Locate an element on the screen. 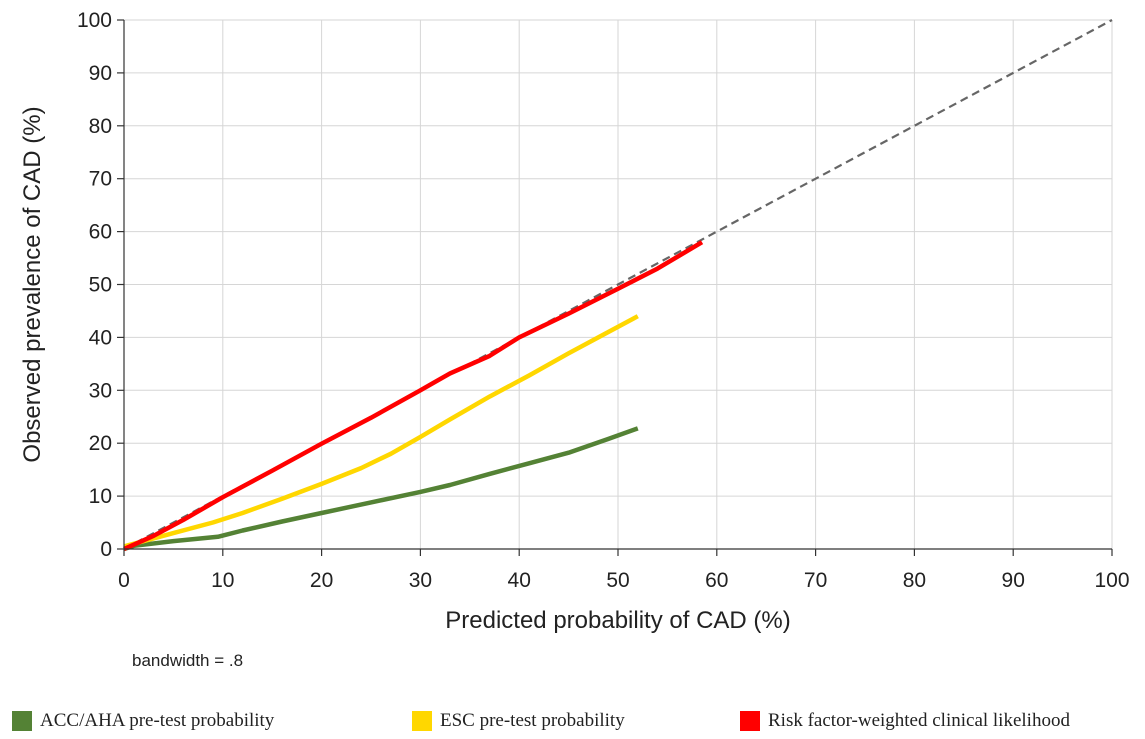 This screenshot has width=1145, height=739. x-tick-label: 40 is located at coordinates (519, 580).